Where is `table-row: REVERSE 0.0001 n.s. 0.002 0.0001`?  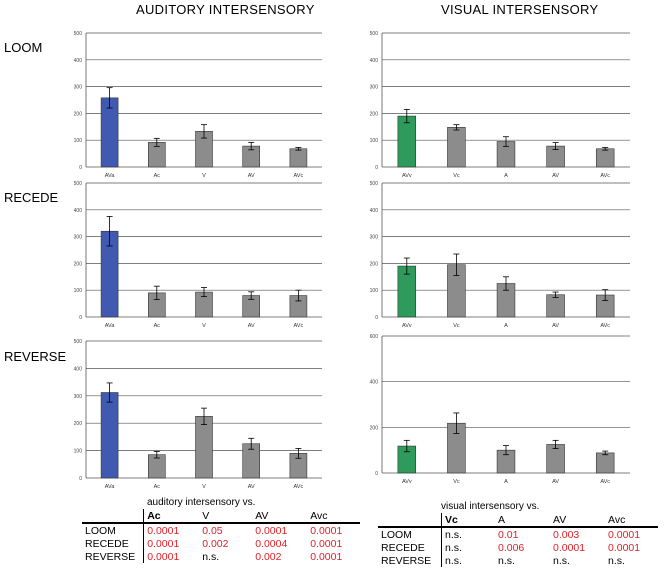
table-row: REVERSE 0.0001 n.s. 0.002 0.0001 is located at coordinates (221, 556).